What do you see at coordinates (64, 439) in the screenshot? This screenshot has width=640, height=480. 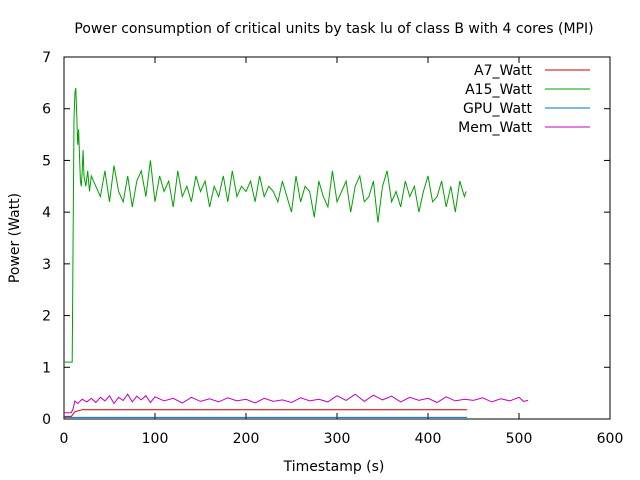 I see `x-tick-label: 0` at bounding box center [64, 439].